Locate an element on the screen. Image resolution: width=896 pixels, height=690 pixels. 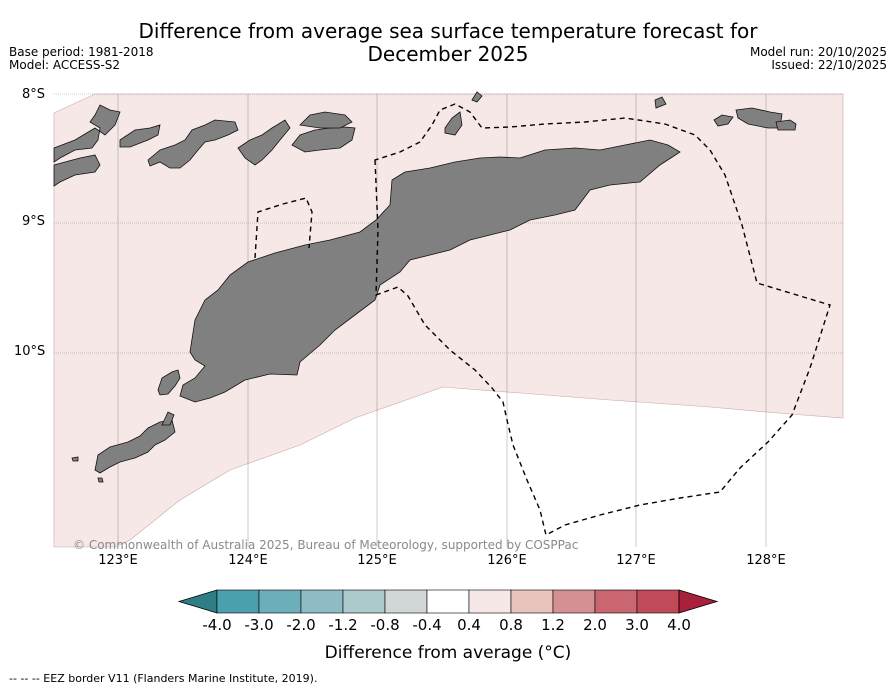
issued-date: Issued: 22/10/2025 is located at coordinates (829, 65).